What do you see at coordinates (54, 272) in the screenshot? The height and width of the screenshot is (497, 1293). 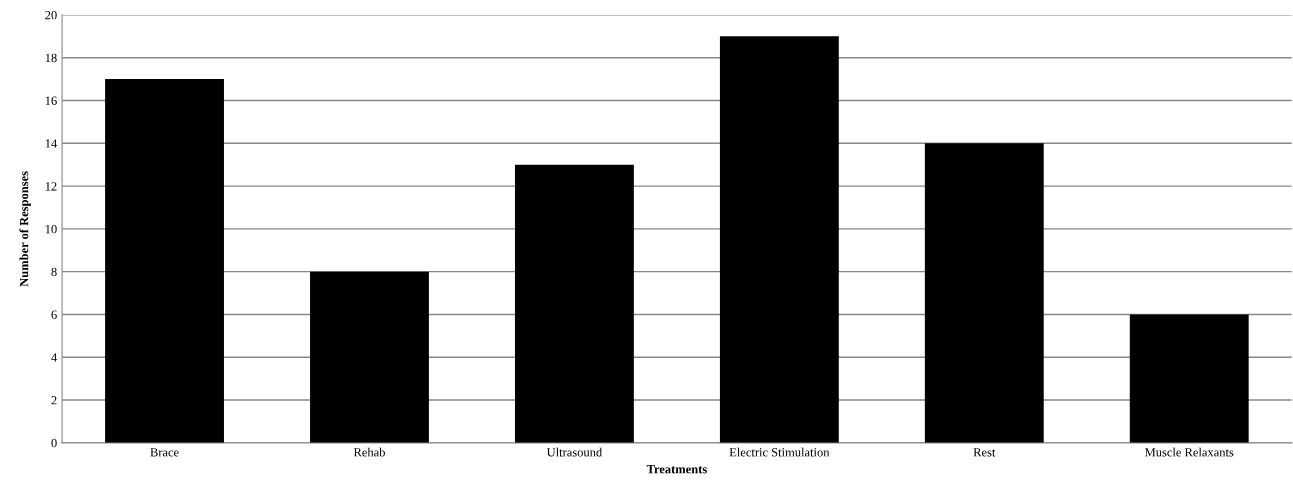 I see `y-tick-label: 8` at bounding box center [54, 272].